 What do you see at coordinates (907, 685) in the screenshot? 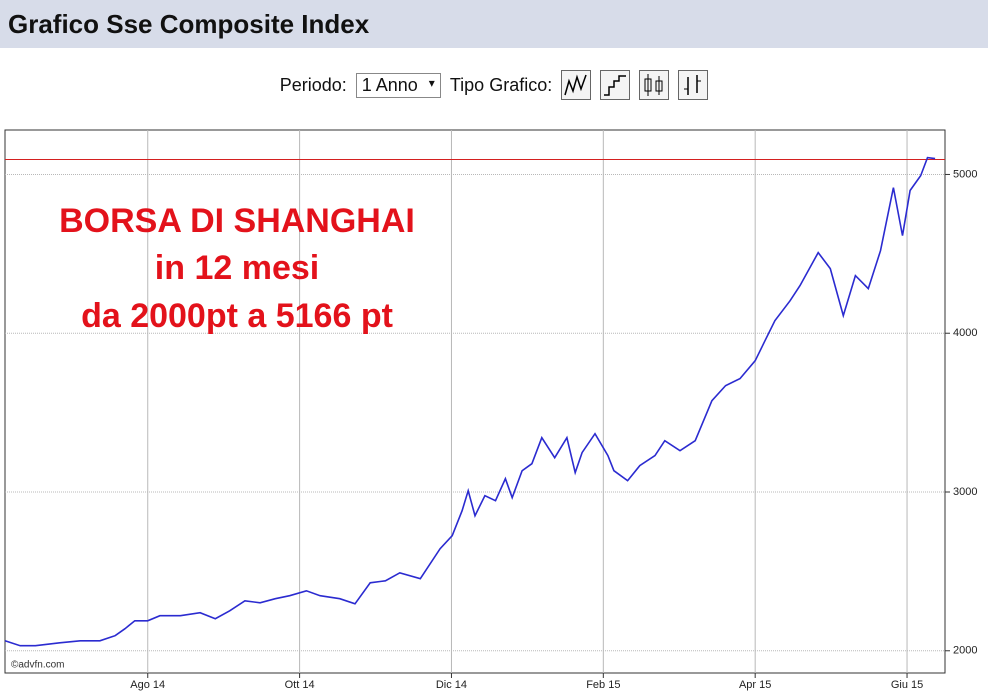
I see `x-tick-label: Giu 15` at bounding box center [907, 685].